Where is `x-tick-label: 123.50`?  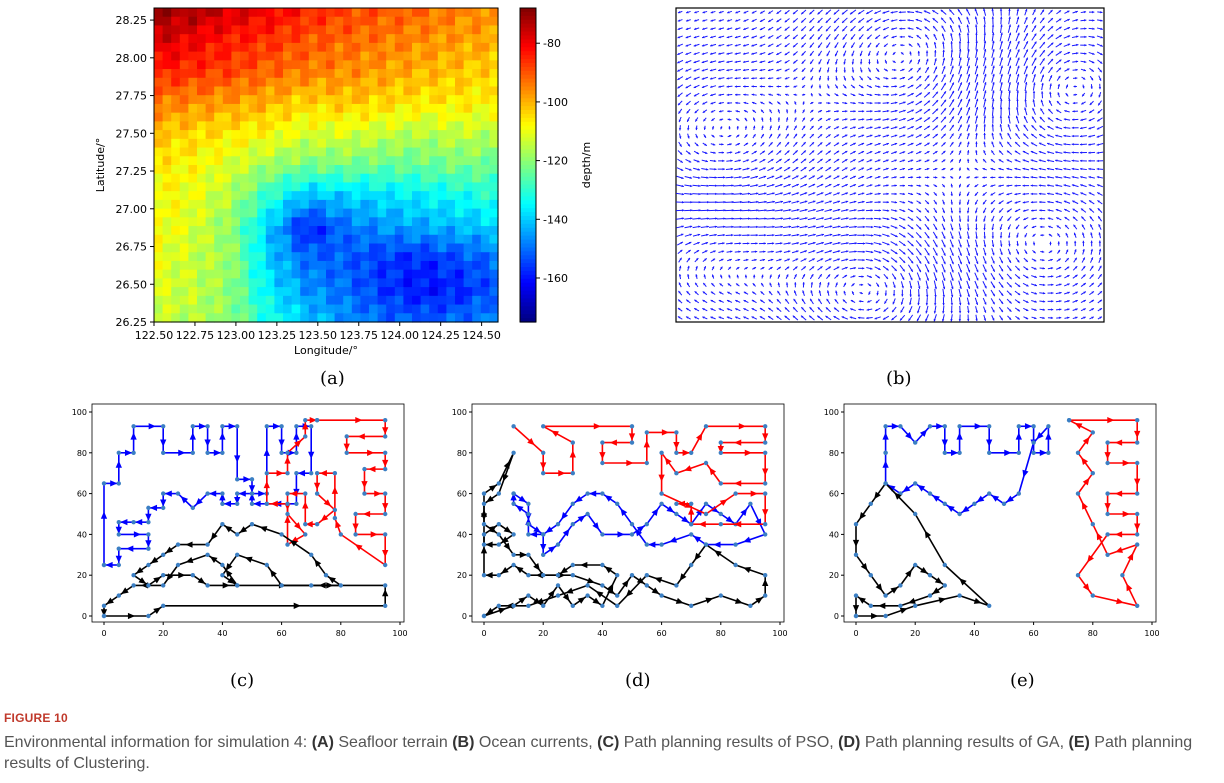 x-tick-label: 123.50 is located at coordinates (318, 335).